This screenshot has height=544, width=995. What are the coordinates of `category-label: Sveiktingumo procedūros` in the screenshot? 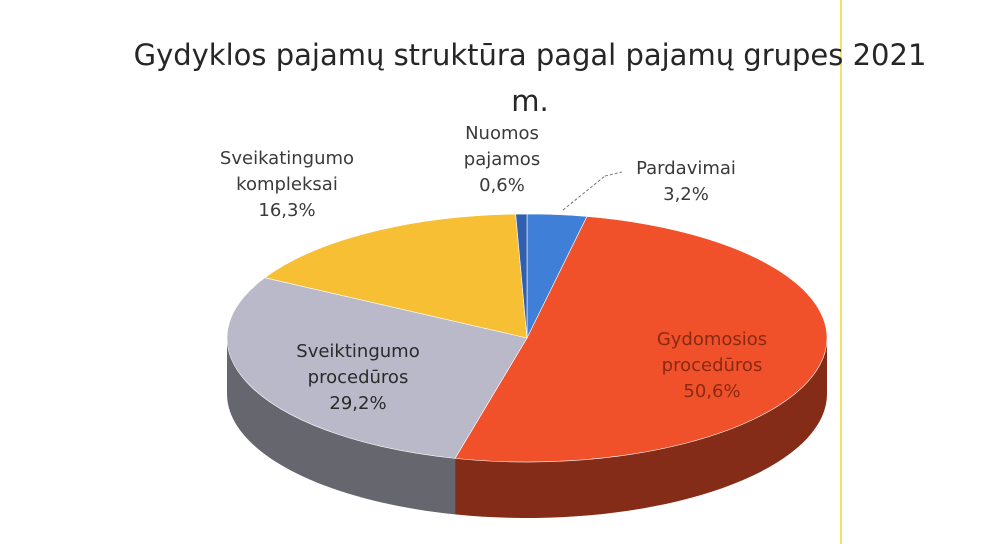 It's located at (358, 364).